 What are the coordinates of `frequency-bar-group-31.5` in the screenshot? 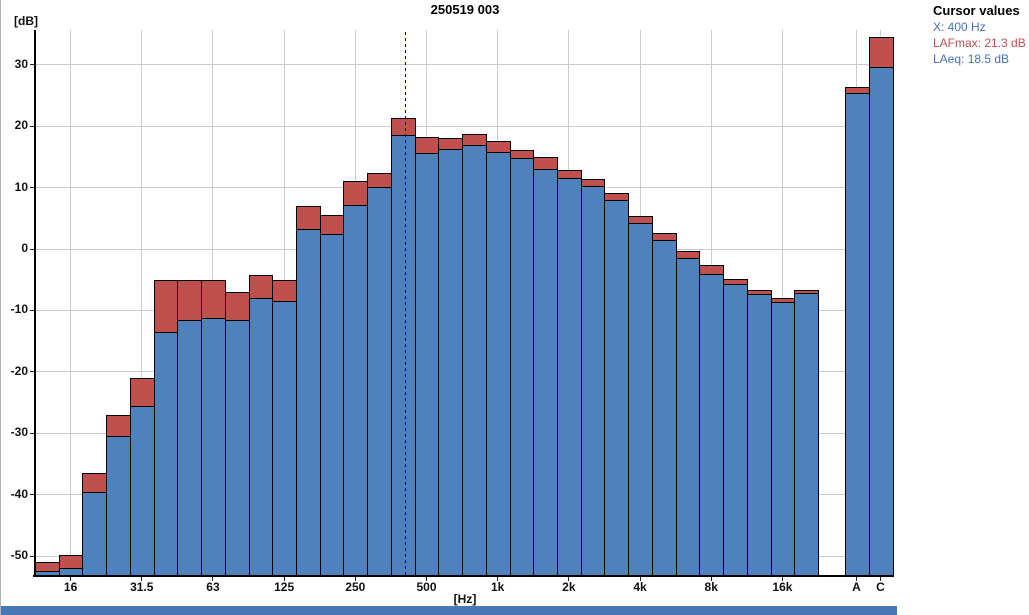 It's located at (142, 288).